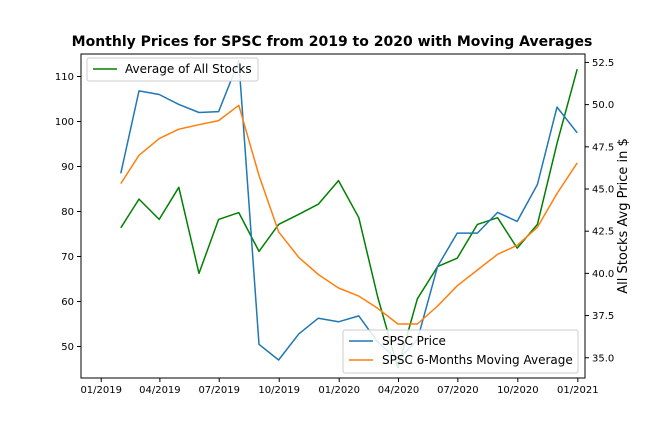 The image size is (648, 432). I want to click on x-tick-label-8: 01/2021, so click(578, 390).